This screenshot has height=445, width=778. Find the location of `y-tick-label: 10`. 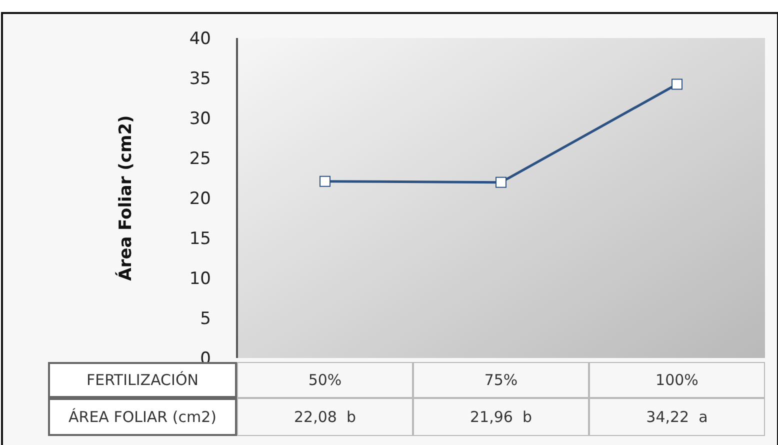

y-tick-label: 10 is located at coordinates (200, 279).